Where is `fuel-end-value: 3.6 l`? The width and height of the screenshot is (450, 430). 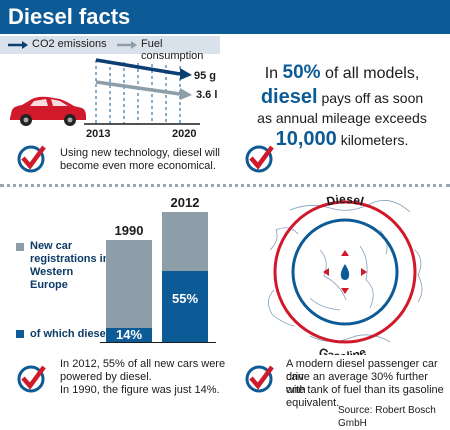 fuel-end-value: 3.6 l is located at coordinates (207, 95).